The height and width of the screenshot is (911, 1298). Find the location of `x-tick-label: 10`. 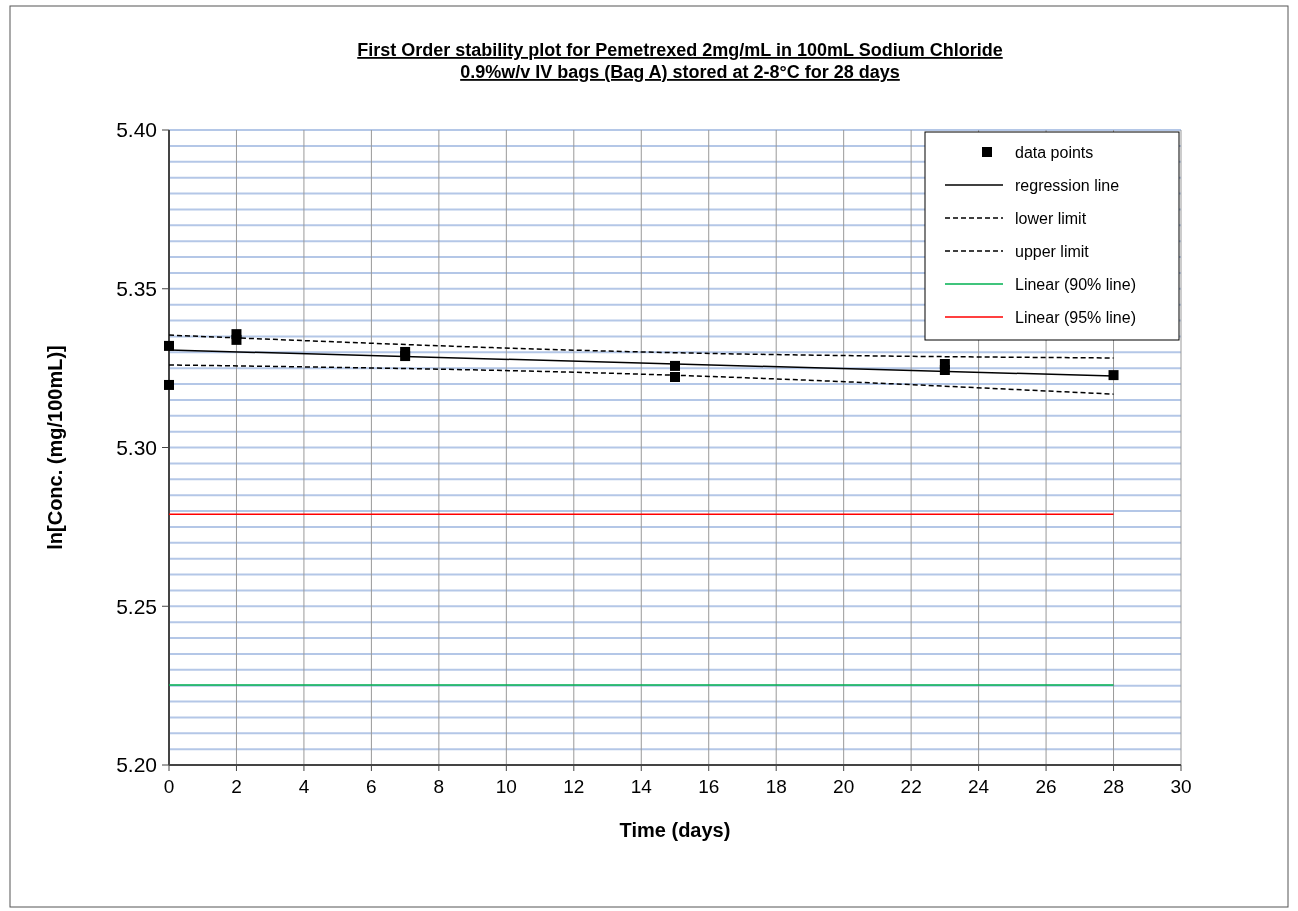

x-tick-label: 10 is located at coordinates (506, 786).